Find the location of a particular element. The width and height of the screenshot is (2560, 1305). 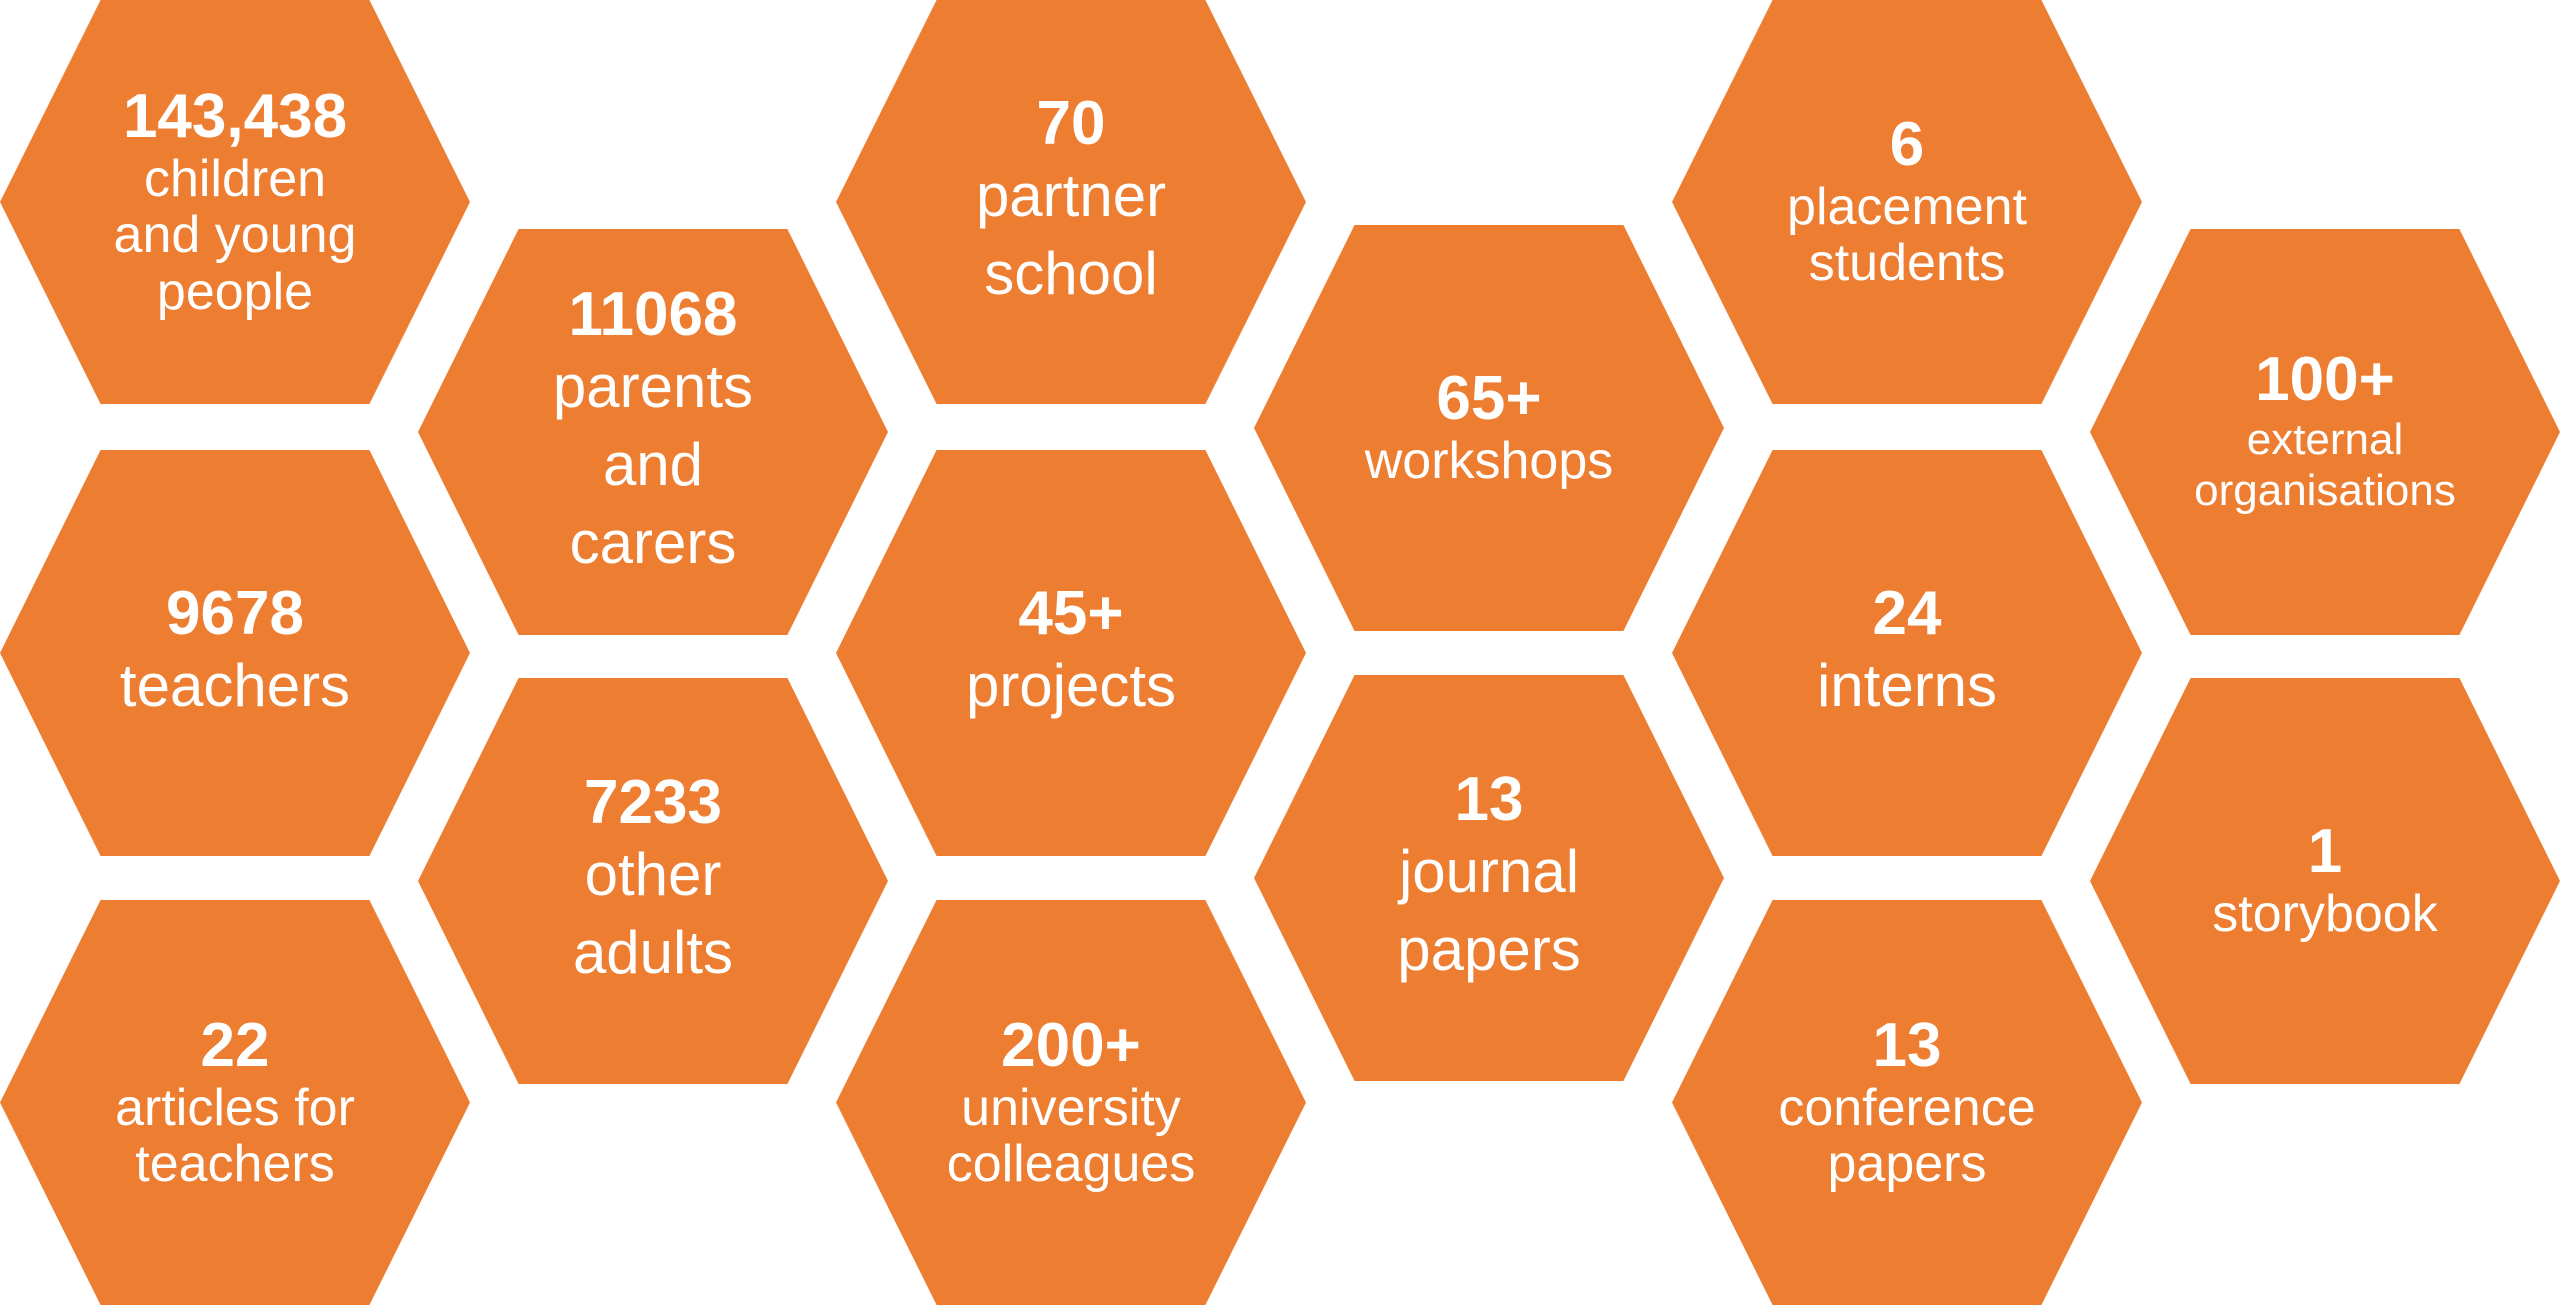

hex-tile-journal-papers: 13 journal papers is located at coordinates (1489, 878).